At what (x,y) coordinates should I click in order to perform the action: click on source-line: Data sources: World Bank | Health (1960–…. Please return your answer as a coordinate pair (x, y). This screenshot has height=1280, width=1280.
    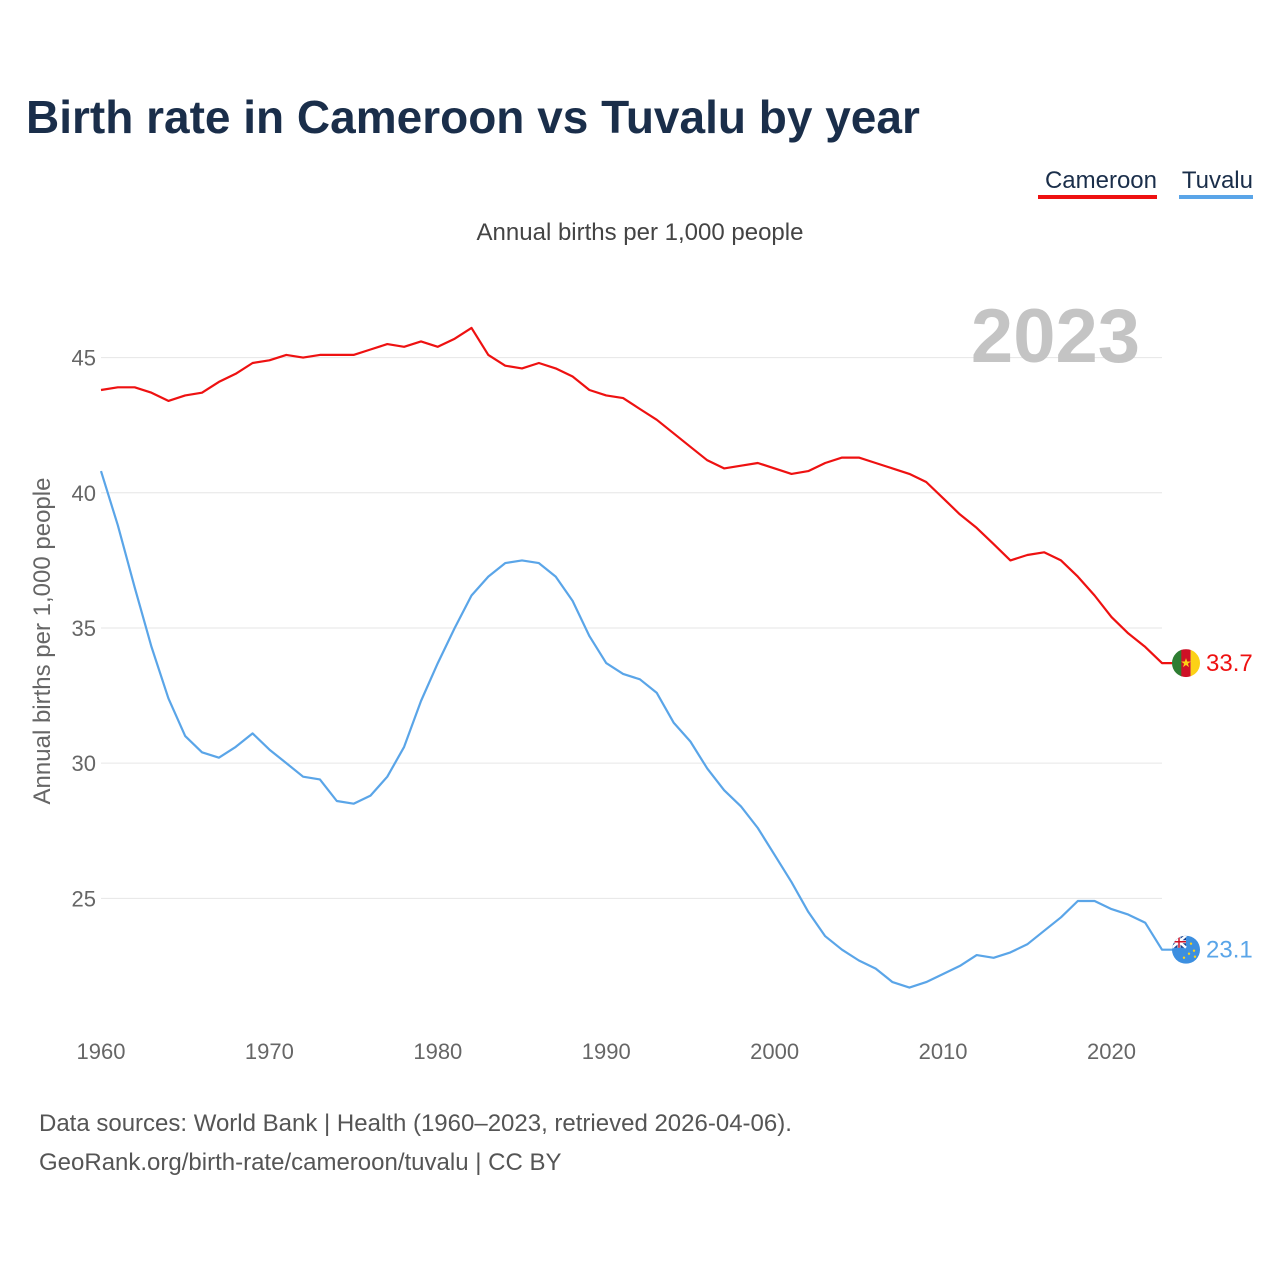
    Looking at the image, I should click on (415, 1123).